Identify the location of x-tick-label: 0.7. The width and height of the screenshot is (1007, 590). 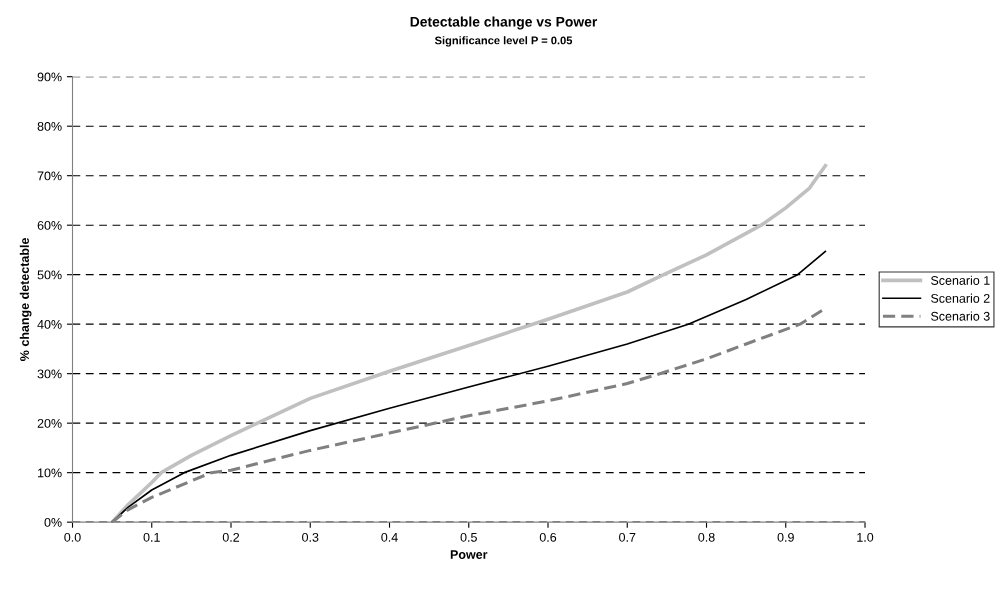
(627, 537).